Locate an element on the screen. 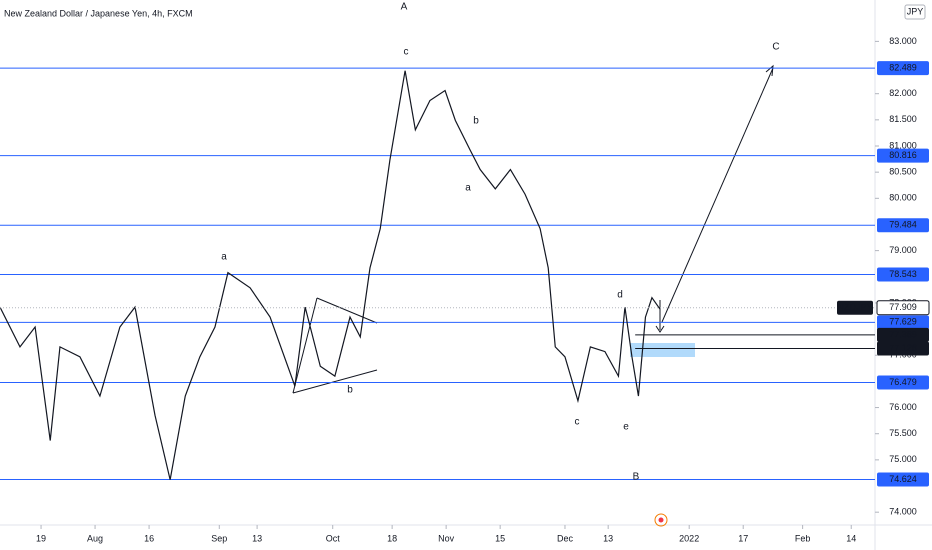 The height and width of the screenshot is (550, 932). y-tick-label: 75.500 is located at coordinates (903, 433).